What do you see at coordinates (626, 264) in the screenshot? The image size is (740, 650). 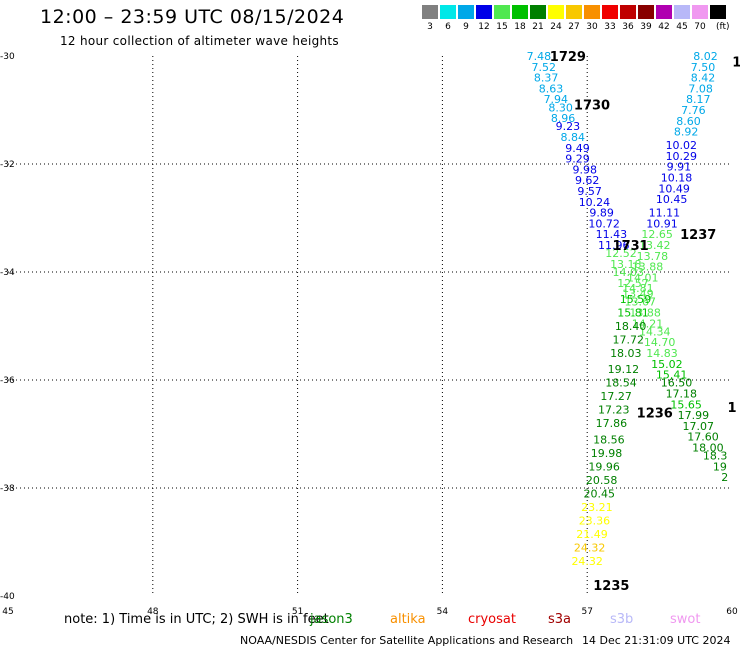 I see `wave-height-label: 13.18` at bounding box center [626, 264].